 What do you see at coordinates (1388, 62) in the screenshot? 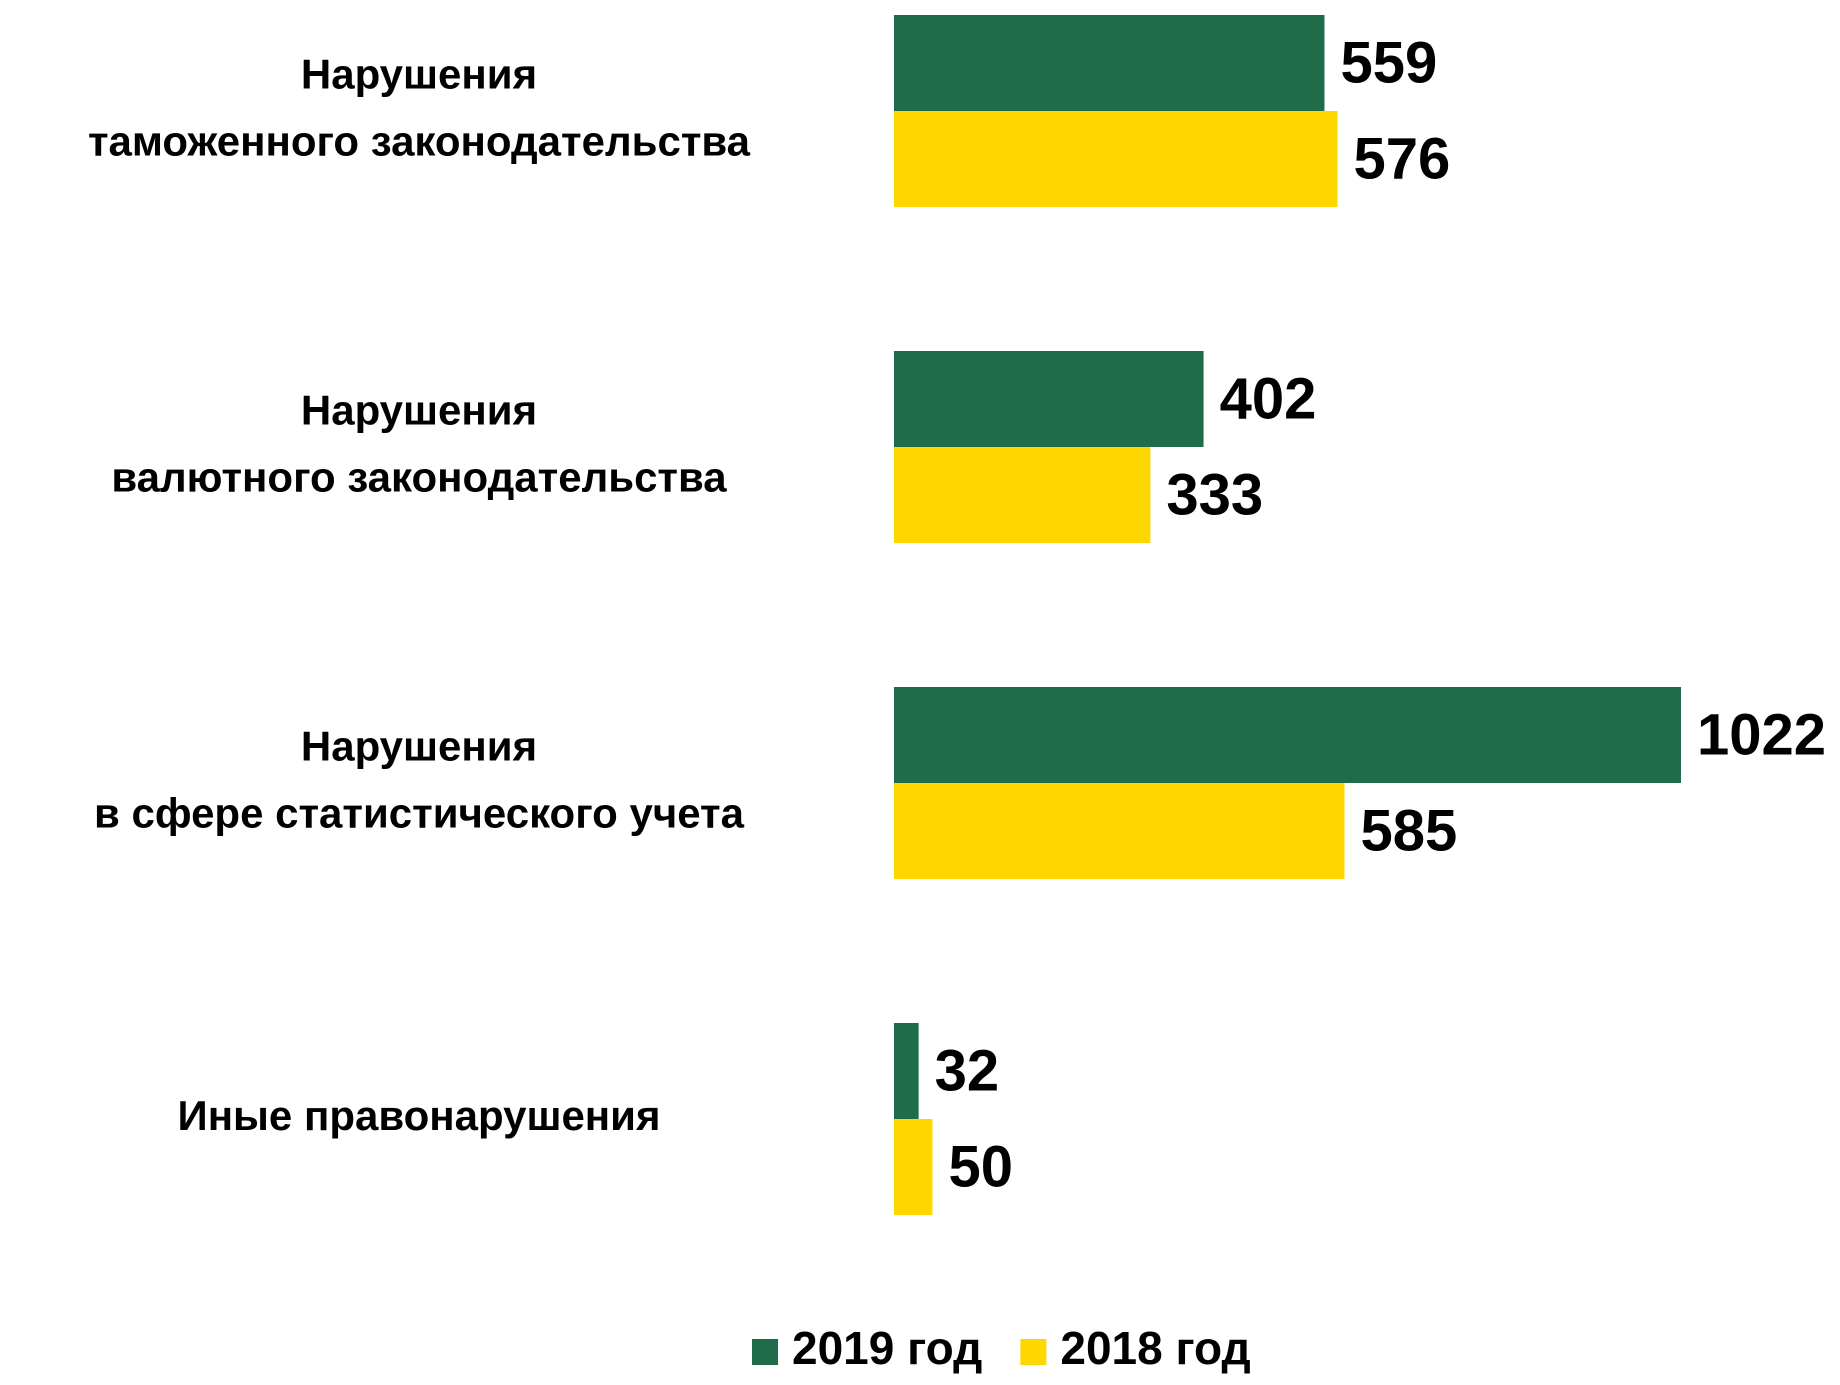
I see `value-label: 559` at bounding box center [1388, 62].